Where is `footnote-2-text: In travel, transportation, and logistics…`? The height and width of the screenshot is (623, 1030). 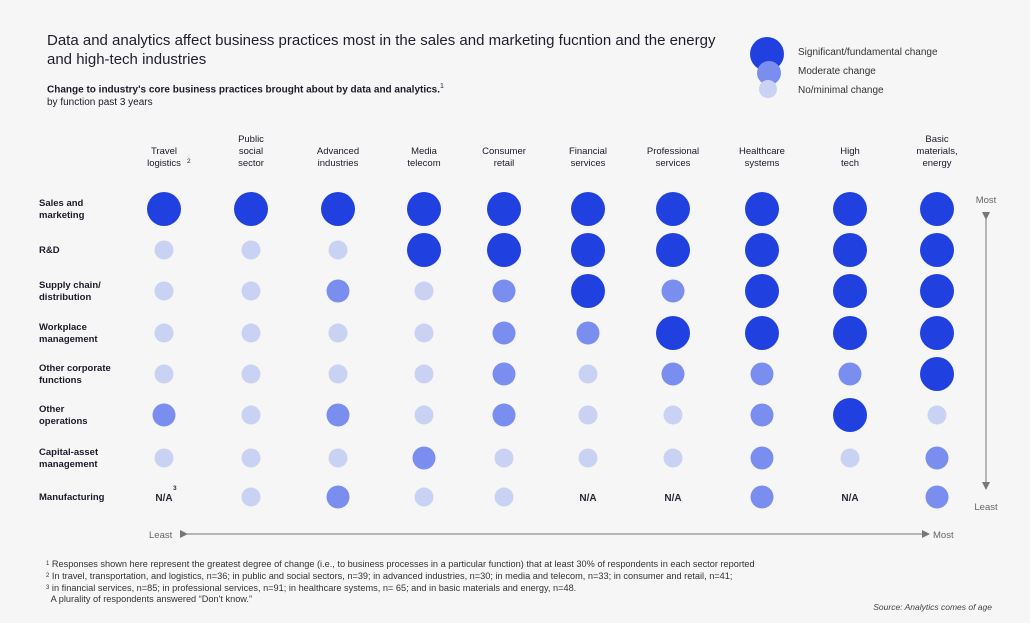
footnote-2-text: In travel, transportation, and logistics… is located at coordinates (392, 575).